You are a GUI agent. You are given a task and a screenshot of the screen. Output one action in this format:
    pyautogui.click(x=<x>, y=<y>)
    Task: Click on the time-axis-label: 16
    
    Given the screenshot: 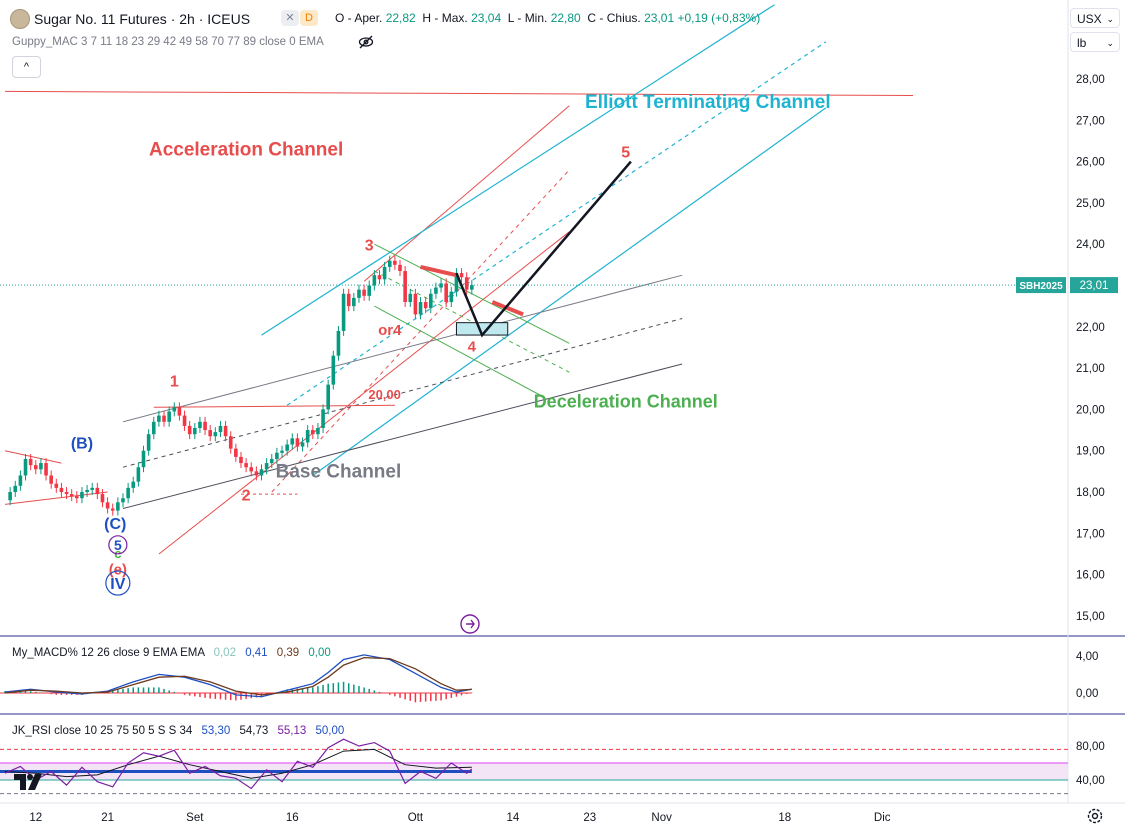 What is the action you would take?
    pyautogui.click(x=292, y=818)
    